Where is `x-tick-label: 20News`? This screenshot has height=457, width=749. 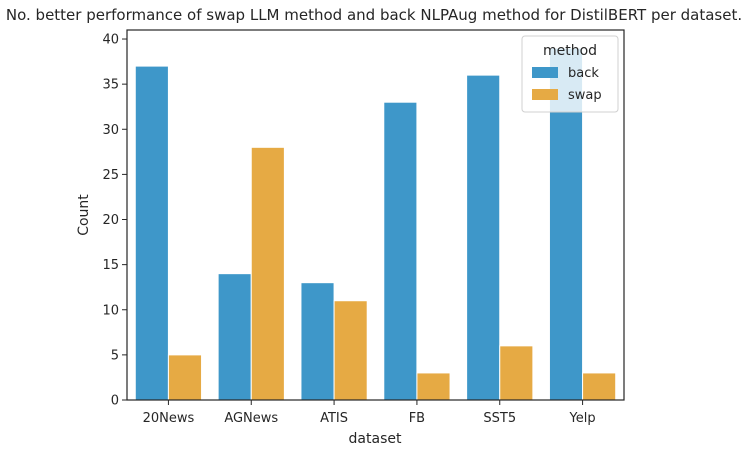 x-tick-label: 20News is located at coordinates (169, 418).